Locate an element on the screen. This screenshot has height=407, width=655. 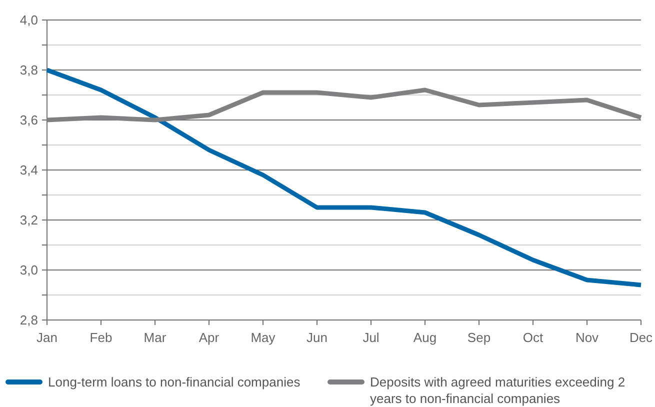
y-tick-label: 3,4 is located at coordinates (29, 170).